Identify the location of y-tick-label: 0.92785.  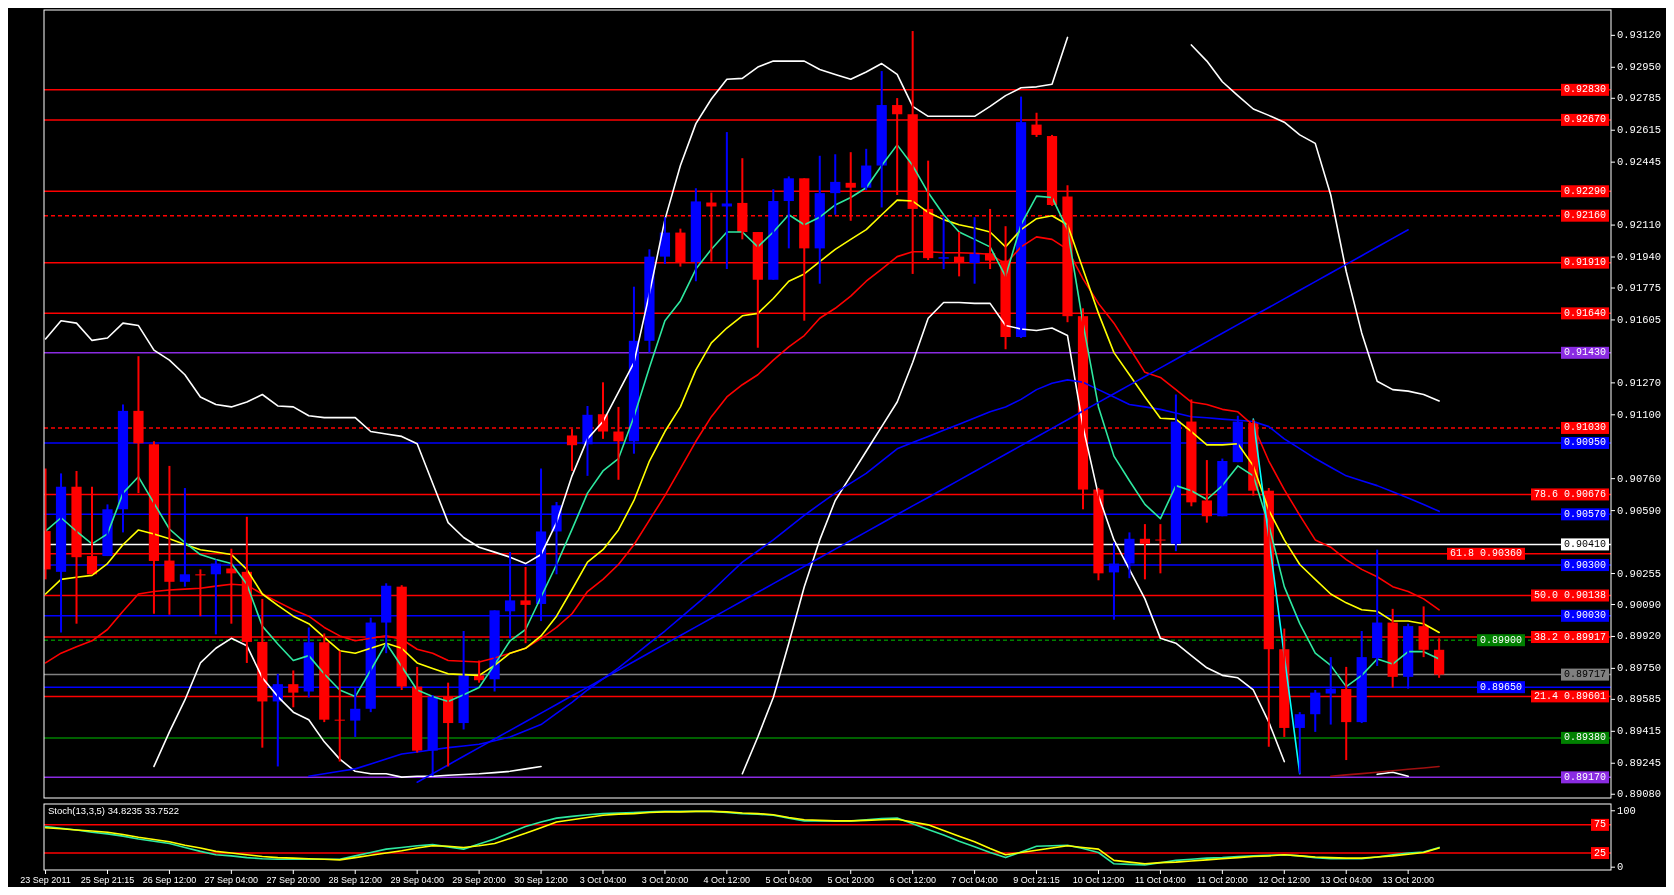
(1639, 98).